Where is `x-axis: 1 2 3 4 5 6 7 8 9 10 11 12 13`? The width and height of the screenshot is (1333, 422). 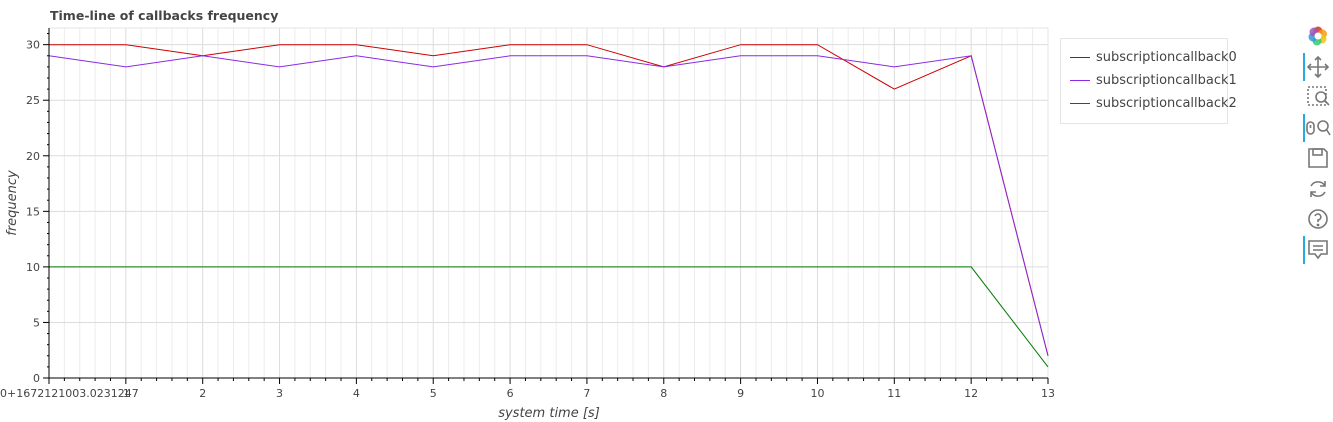 x-axis: 1 2 3 4 5 6 7 8 9 10 11 12 13 is located at coordinates (551, 388).